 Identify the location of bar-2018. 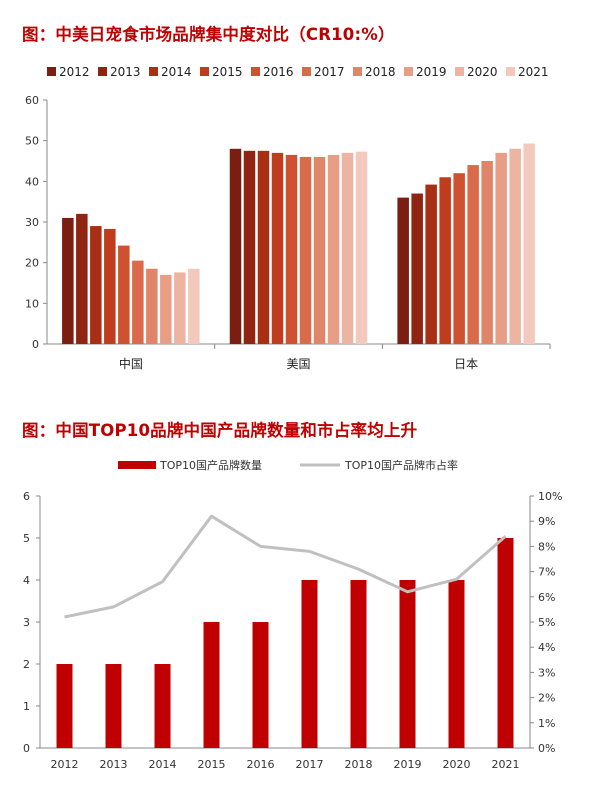
(358, 664).